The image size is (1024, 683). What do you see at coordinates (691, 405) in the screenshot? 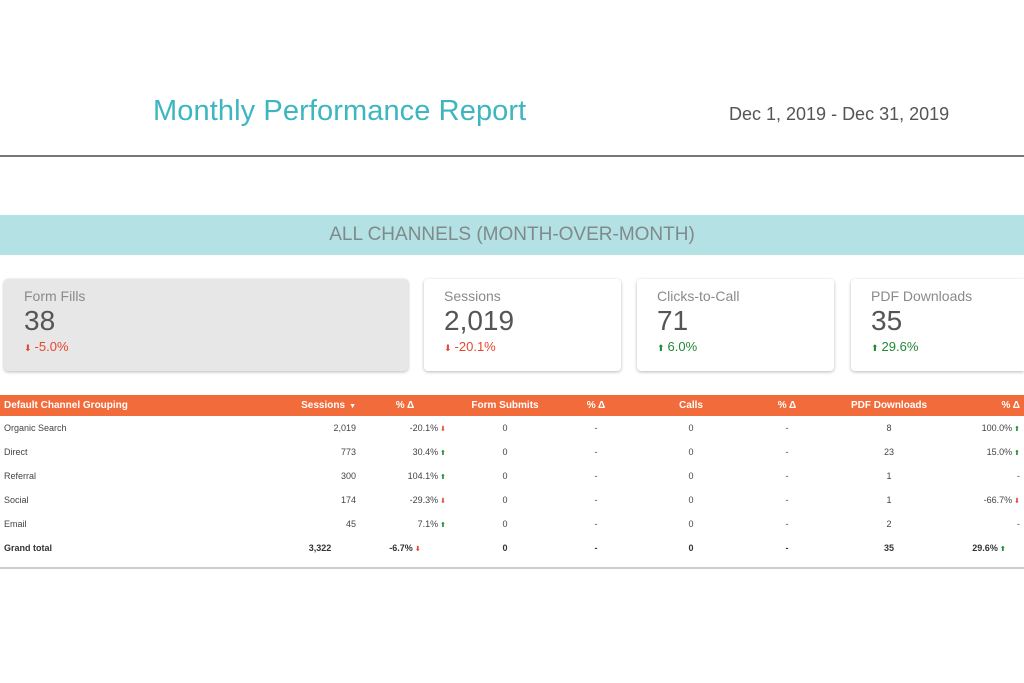
I see `column-header-calls: Calls` at bounding box center [691, 405].